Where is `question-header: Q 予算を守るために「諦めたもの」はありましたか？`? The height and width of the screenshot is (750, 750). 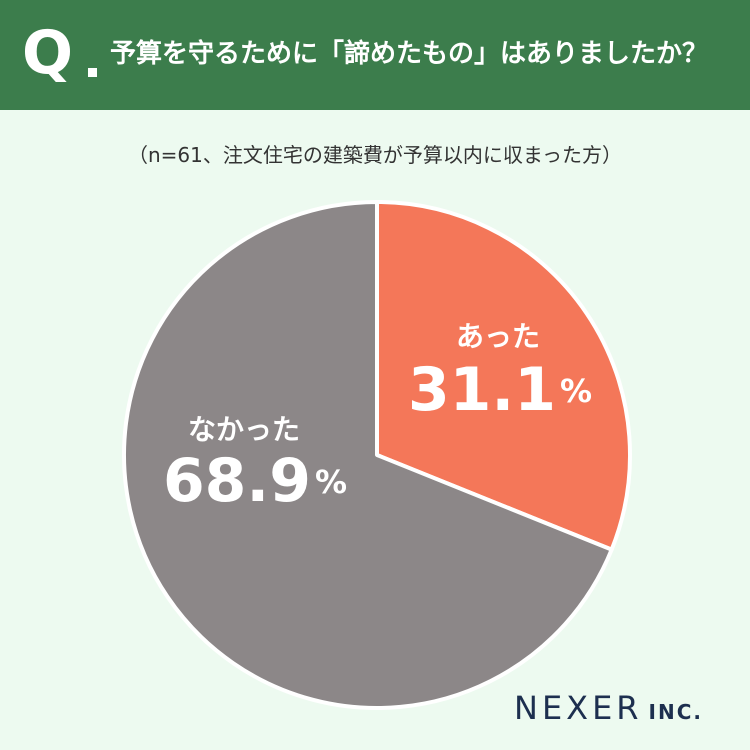
question-header: Q 予算を守るために「諦めたもの」はありましたか？ is located at coordinates (375, 55).